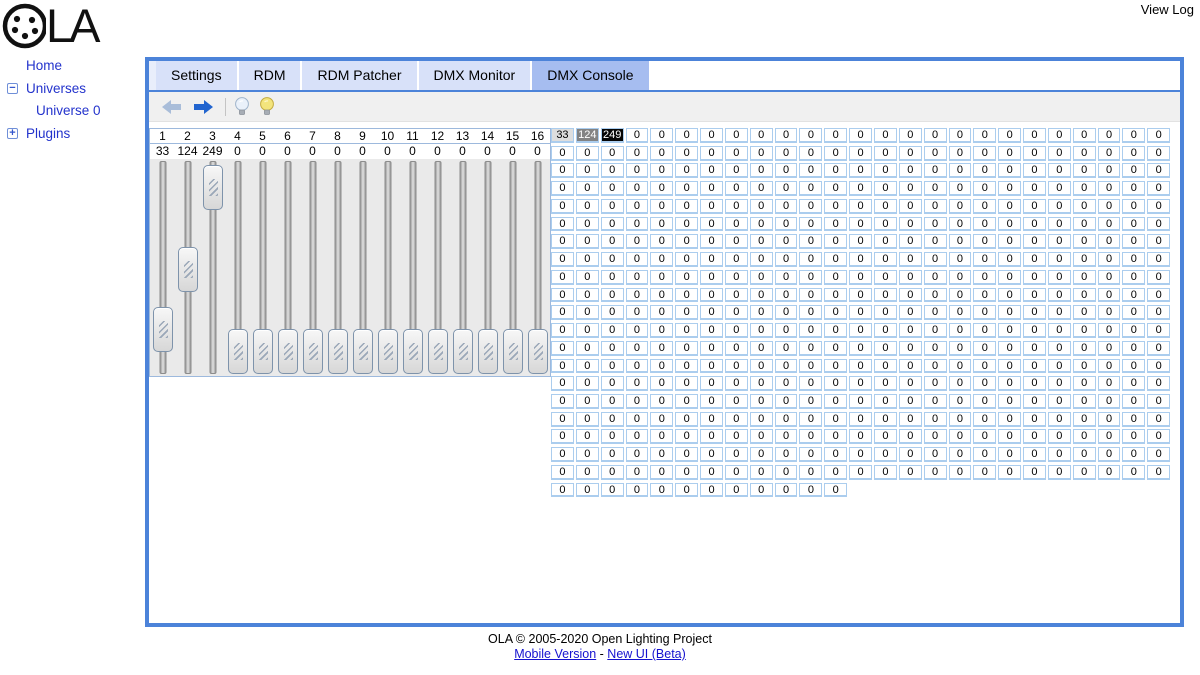 The height and width of the screenshot is (675, 1200). What do you see at coordinates (985, 384) in the screenshot?
I see `dmx-grid-cell-368: 0` at bounding box center [985, 384].